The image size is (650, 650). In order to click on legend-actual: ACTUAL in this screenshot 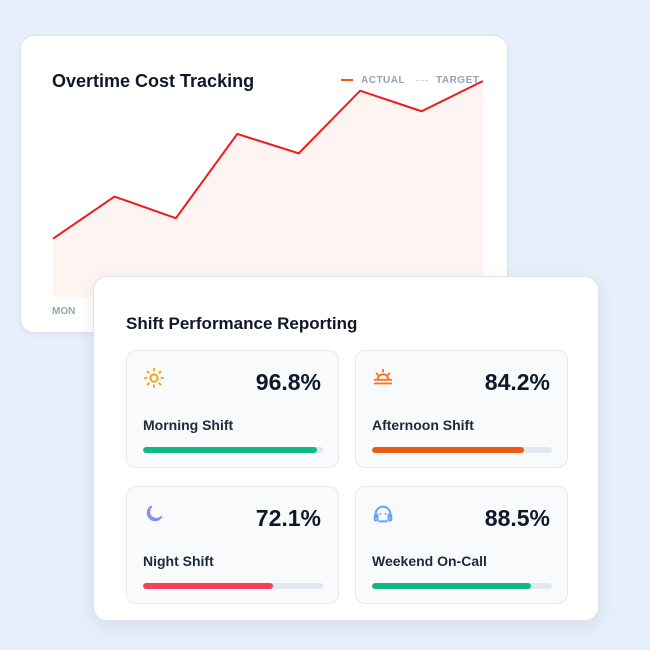, I will do `click(373, 80)`.